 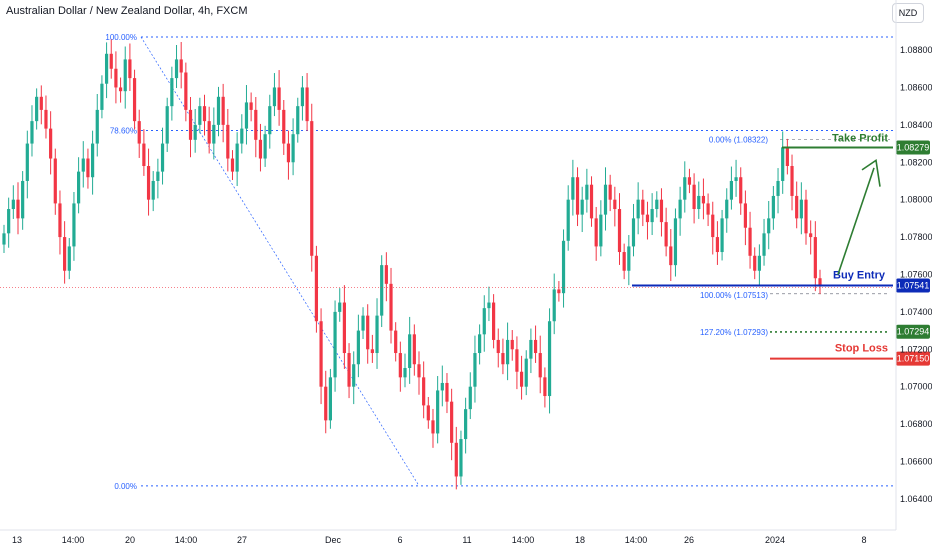 What do you see at coordinates (123, 130) in the screenshot?
I see `fib-level-label: 78.60%` at bounding box center [123, 130].